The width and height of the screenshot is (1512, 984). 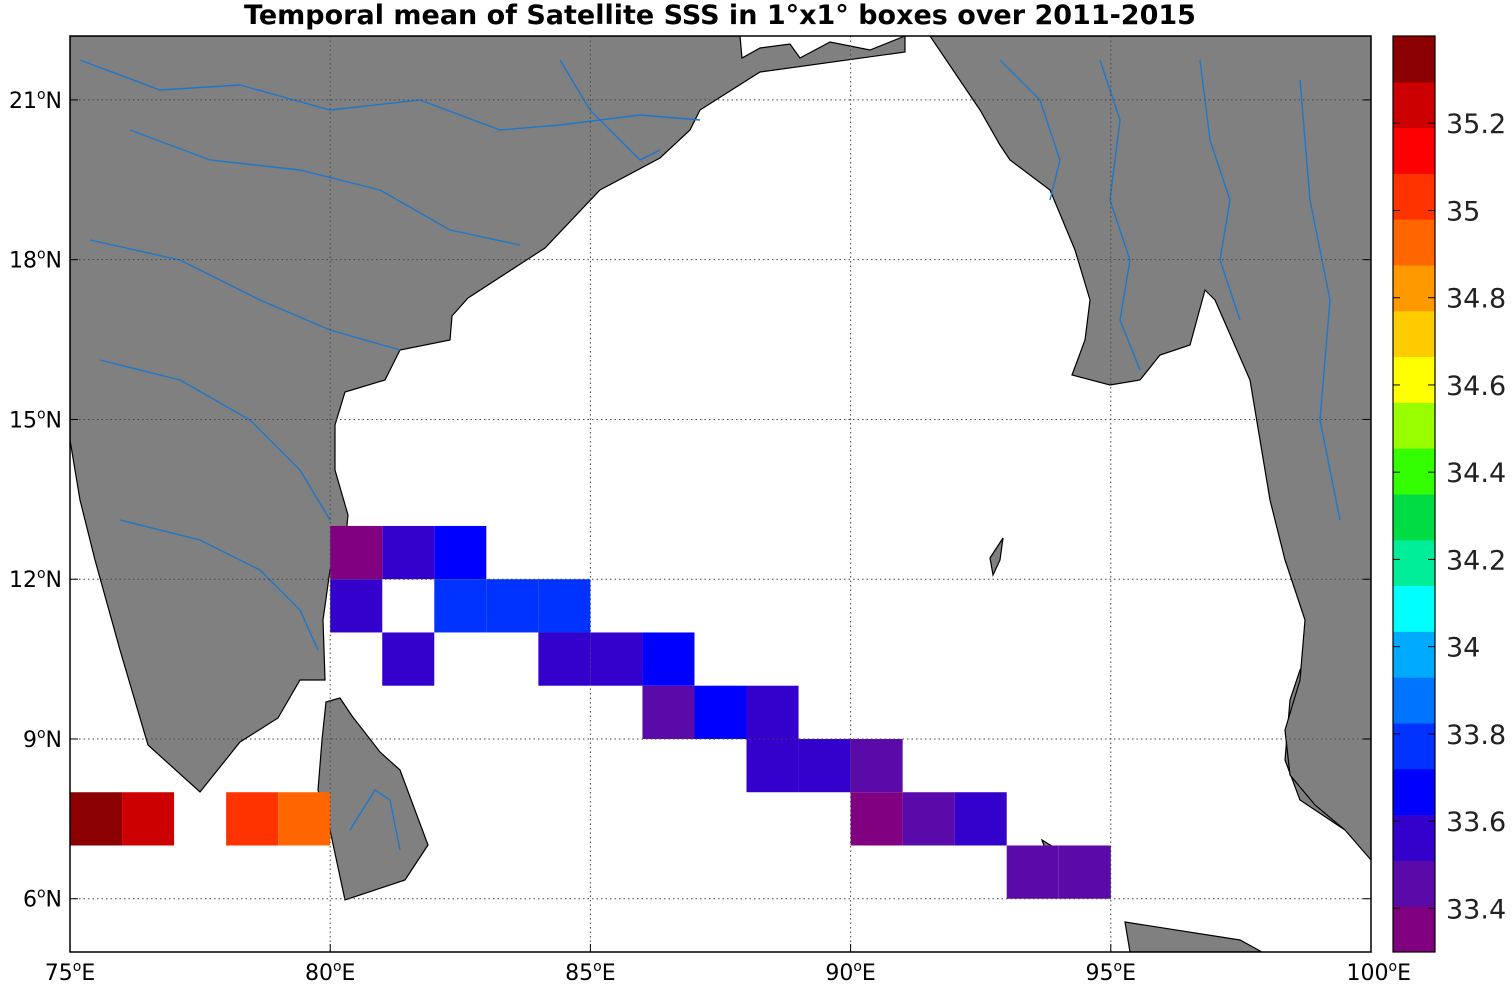 I want to click on y-tick-label: 18oN, so click(x=35, y=260).